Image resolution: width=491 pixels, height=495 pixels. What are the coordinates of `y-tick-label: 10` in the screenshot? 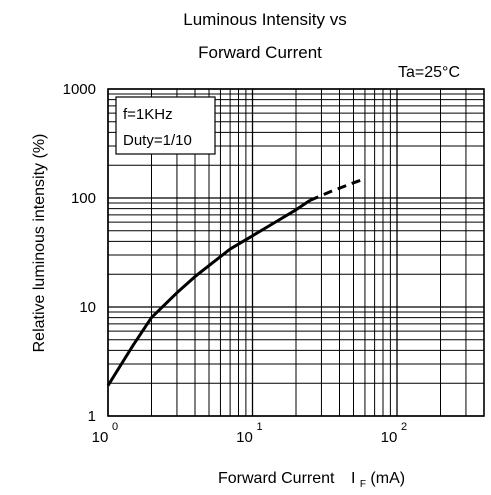 It's located at (87, 307).